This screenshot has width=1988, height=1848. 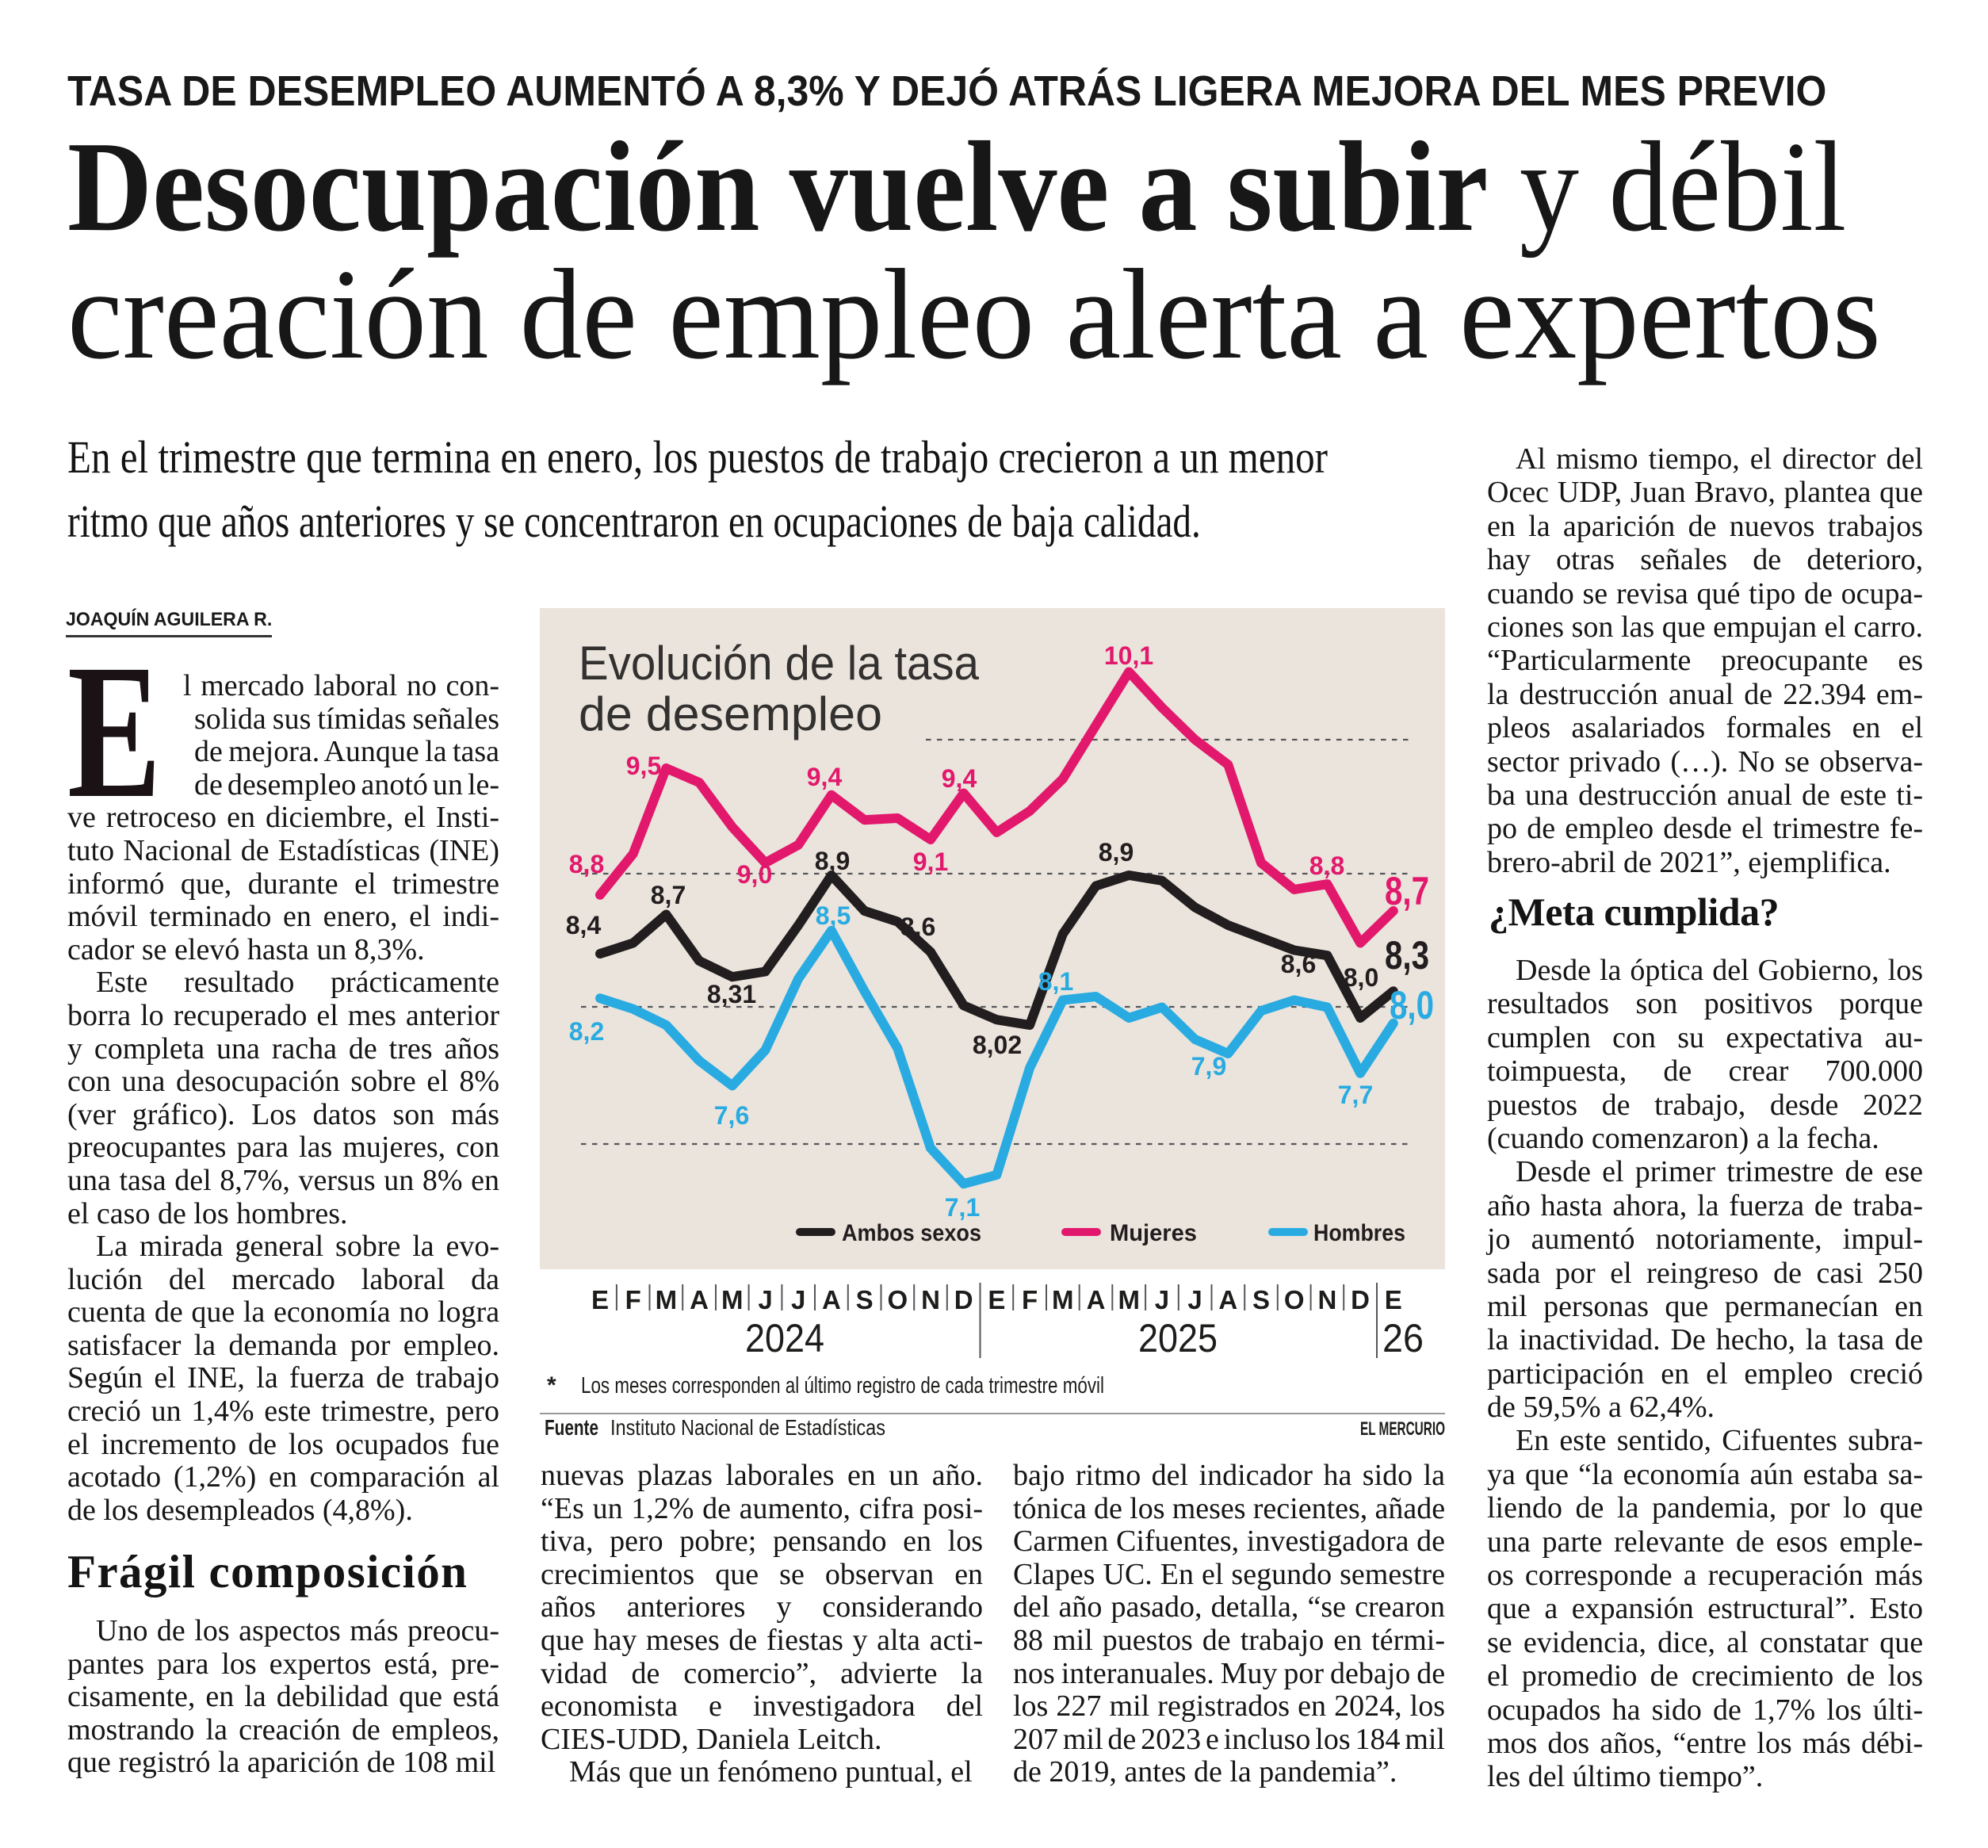 I want to click on svg-text: 9,0, so click(x=754, y=874).